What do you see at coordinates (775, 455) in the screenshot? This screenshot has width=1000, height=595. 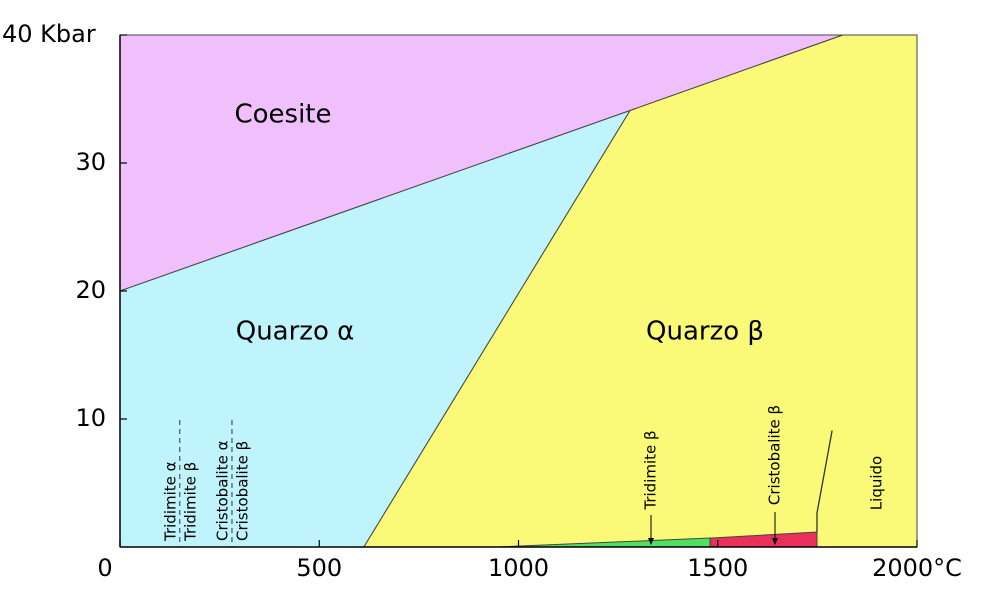 I see `region-label: Cristobalite β` at bounding box center [775, 455].